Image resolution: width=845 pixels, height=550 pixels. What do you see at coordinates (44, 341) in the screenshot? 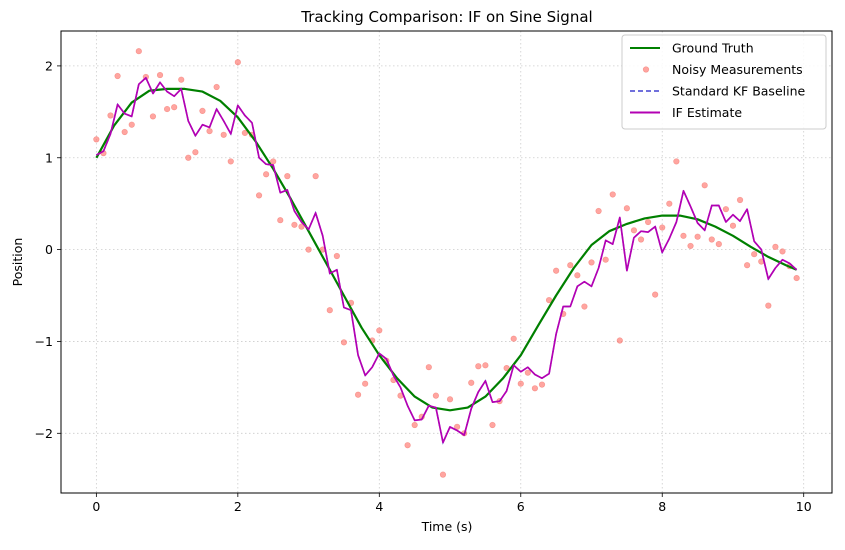
I see `y-tick-label: −1` at bounding box center [44, 341].